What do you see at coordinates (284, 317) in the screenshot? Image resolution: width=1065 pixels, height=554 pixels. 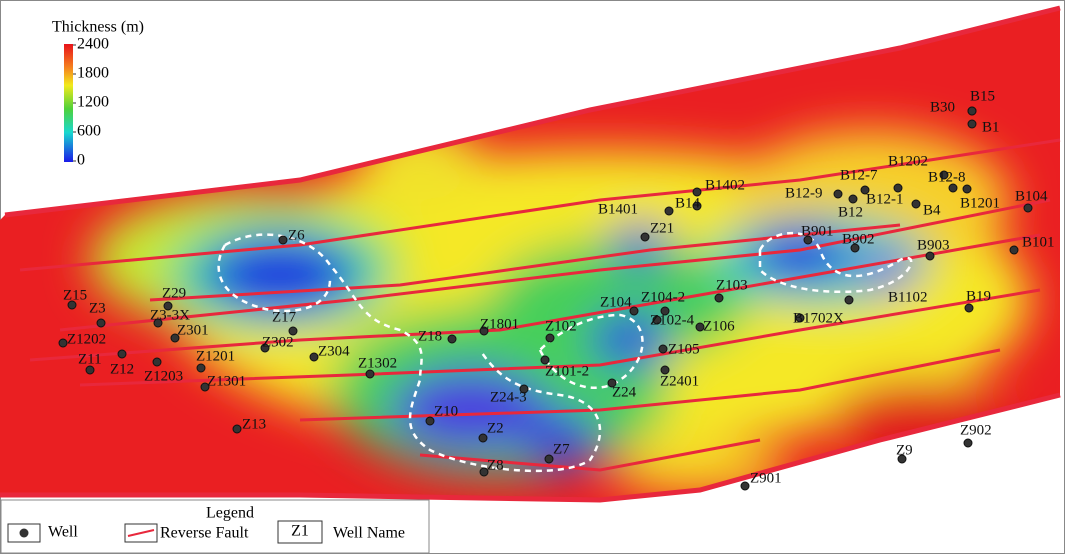 I see `well-label: Z17` at bounding box center [284, 317].